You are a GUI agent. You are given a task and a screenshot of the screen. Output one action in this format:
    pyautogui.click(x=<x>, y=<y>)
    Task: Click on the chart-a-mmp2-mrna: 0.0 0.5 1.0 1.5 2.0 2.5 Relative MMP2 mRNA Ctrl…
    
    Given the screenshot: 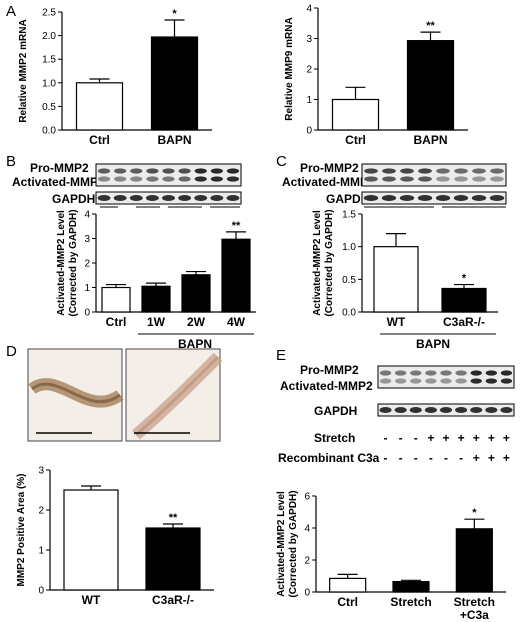 What is the action you would take?
    pyautogui.click(x=115, y=77)
    